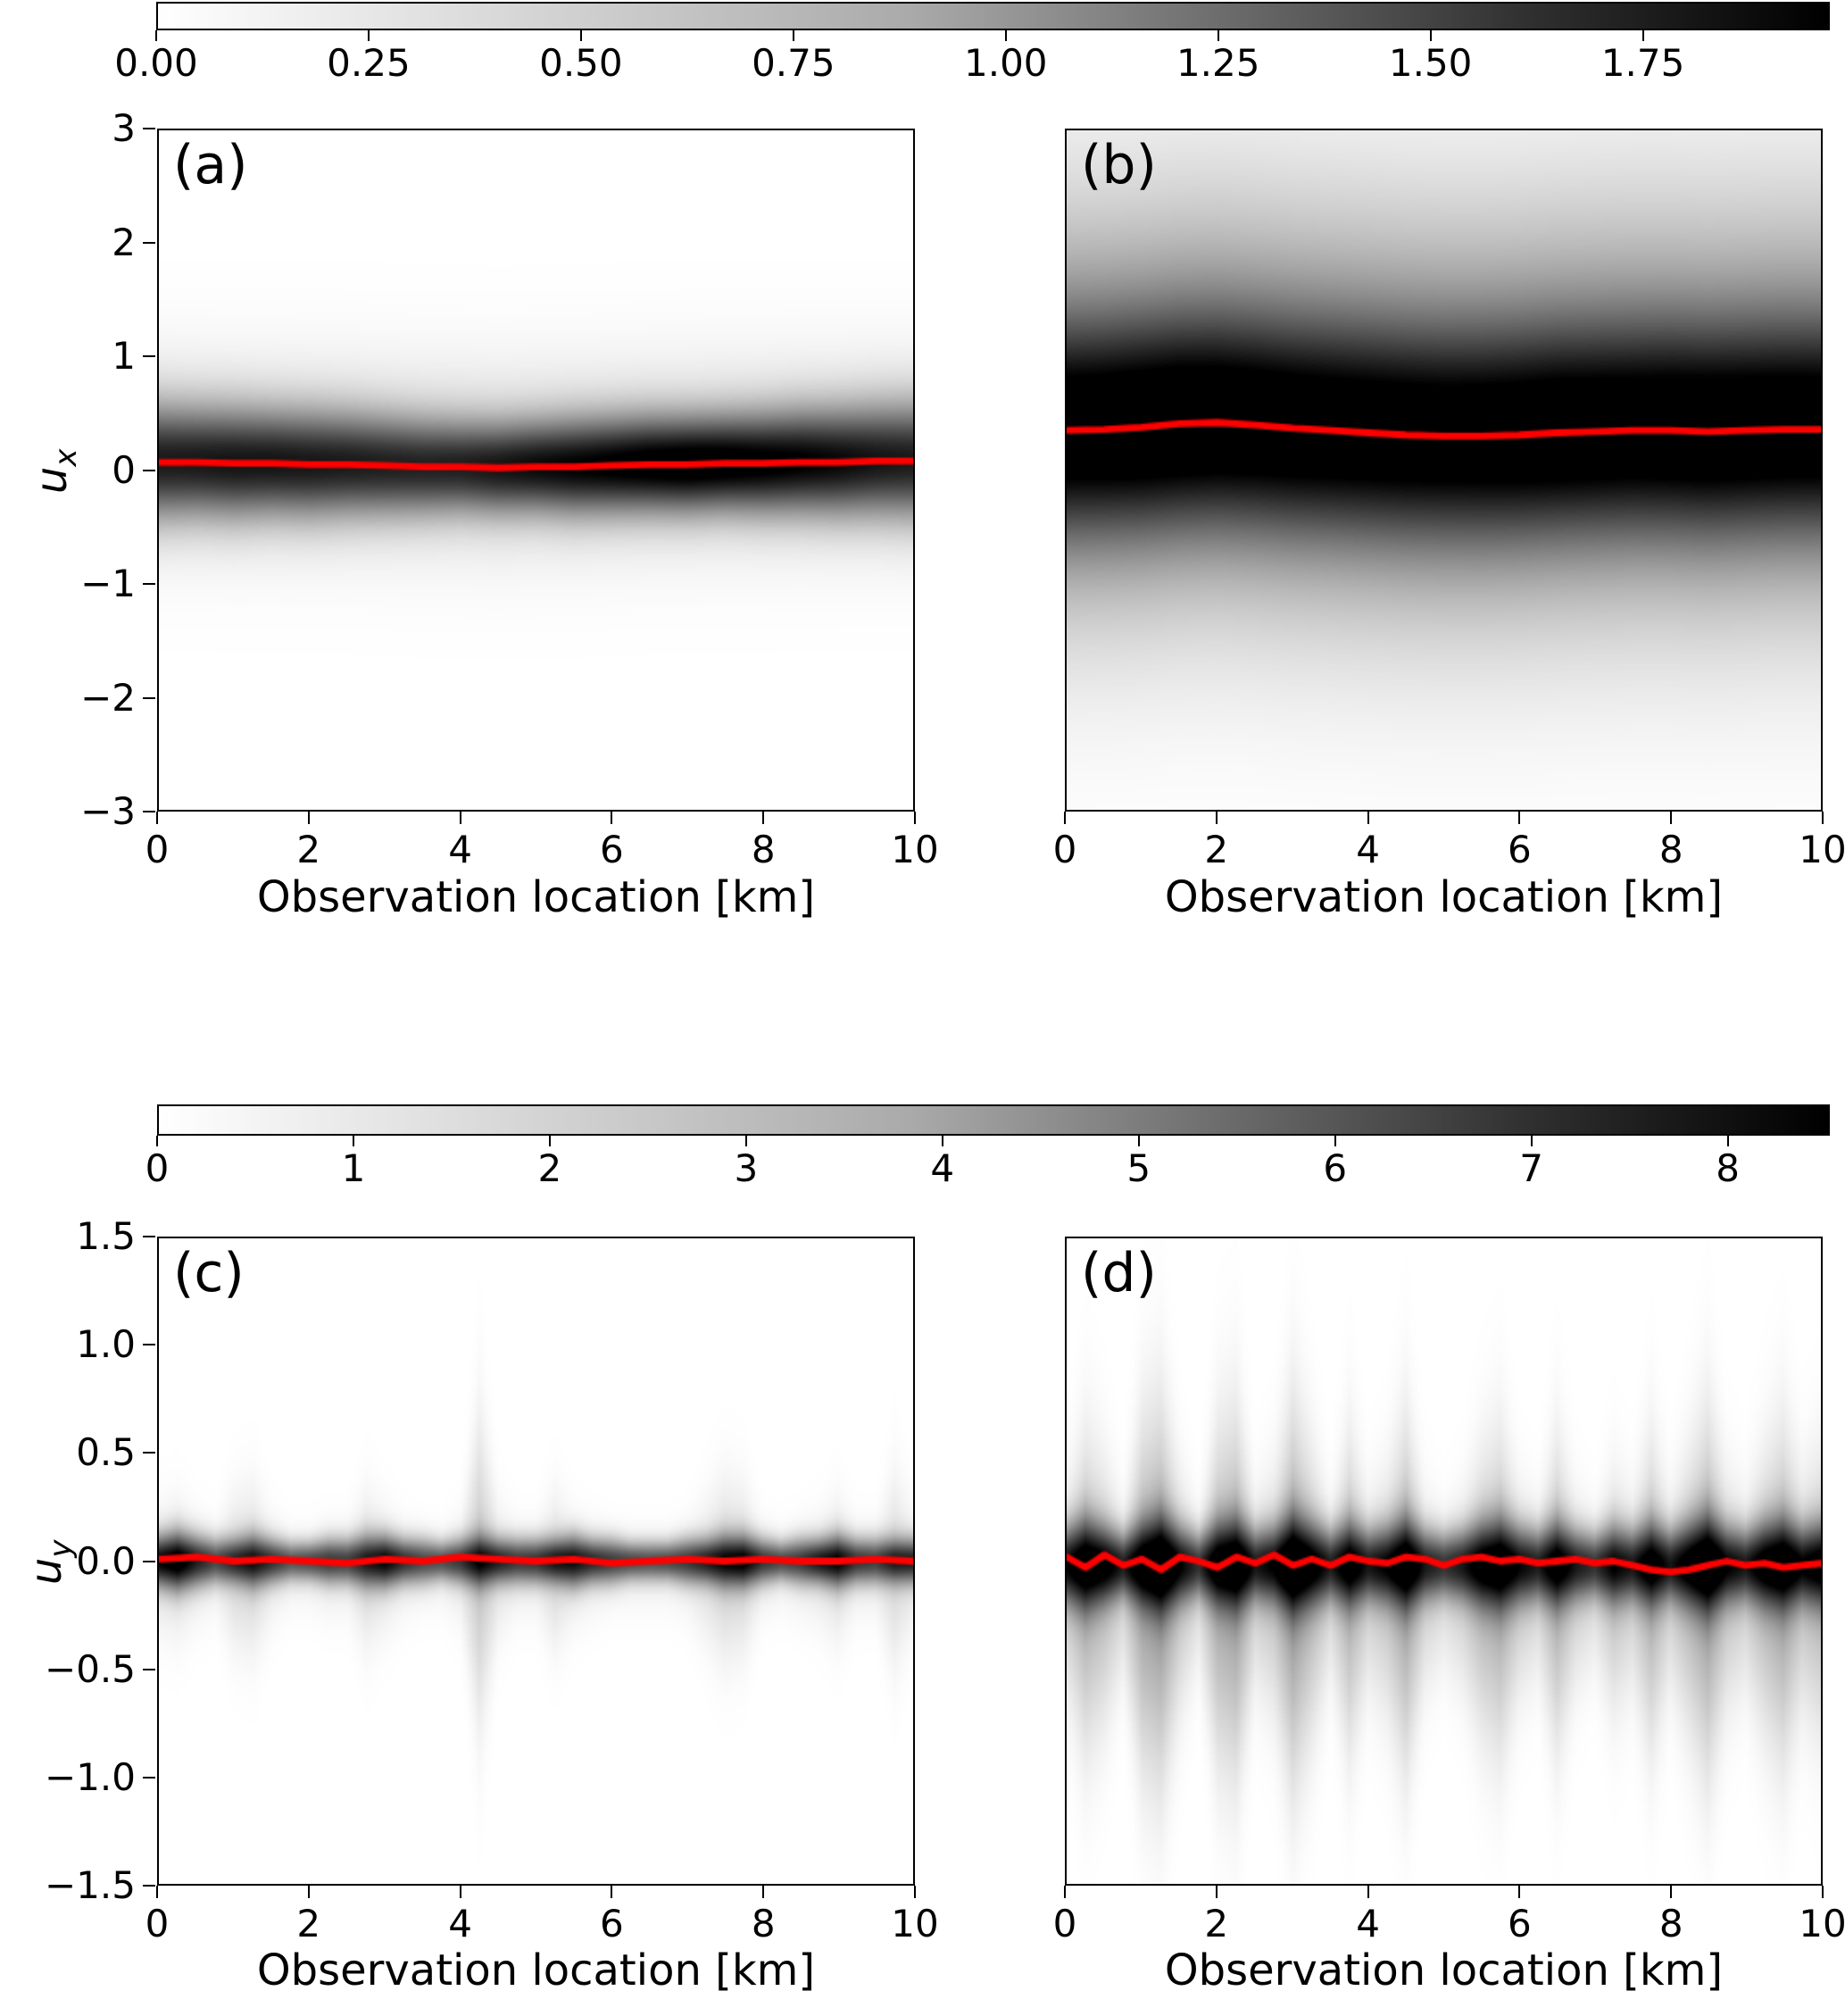 The width and height of the screenshot is (1845, 2016). I want to click on x-axis-title-c: Observation location [km], so click(536, 1970).